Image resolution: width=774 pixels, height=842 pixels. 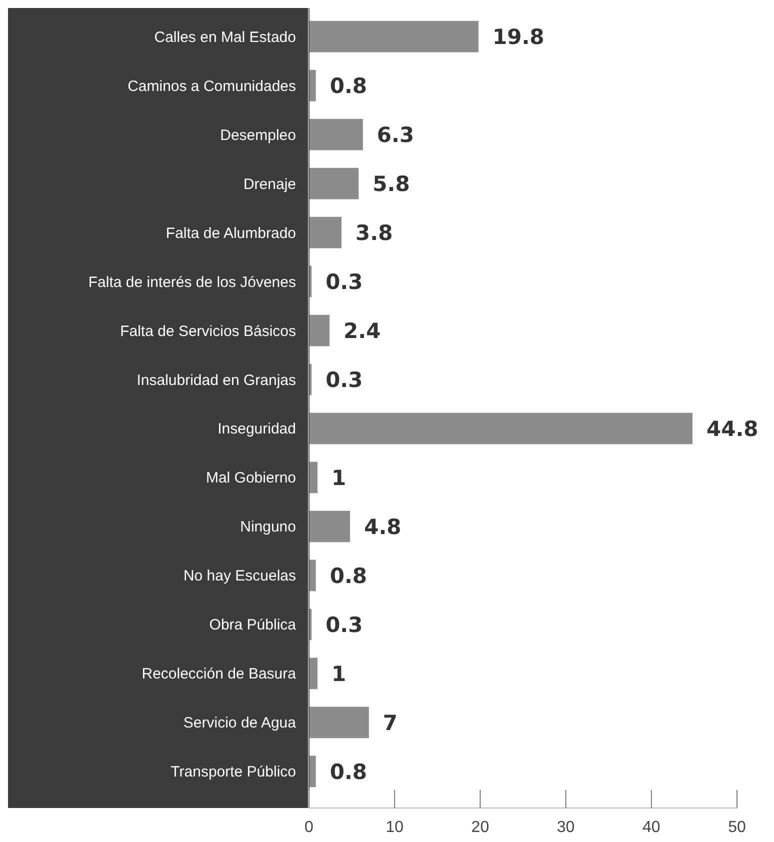 What do you see at coordinates (309, 827) in the screenshot?
I see `x-tick-label: 0` at bounding box center [309, 827].